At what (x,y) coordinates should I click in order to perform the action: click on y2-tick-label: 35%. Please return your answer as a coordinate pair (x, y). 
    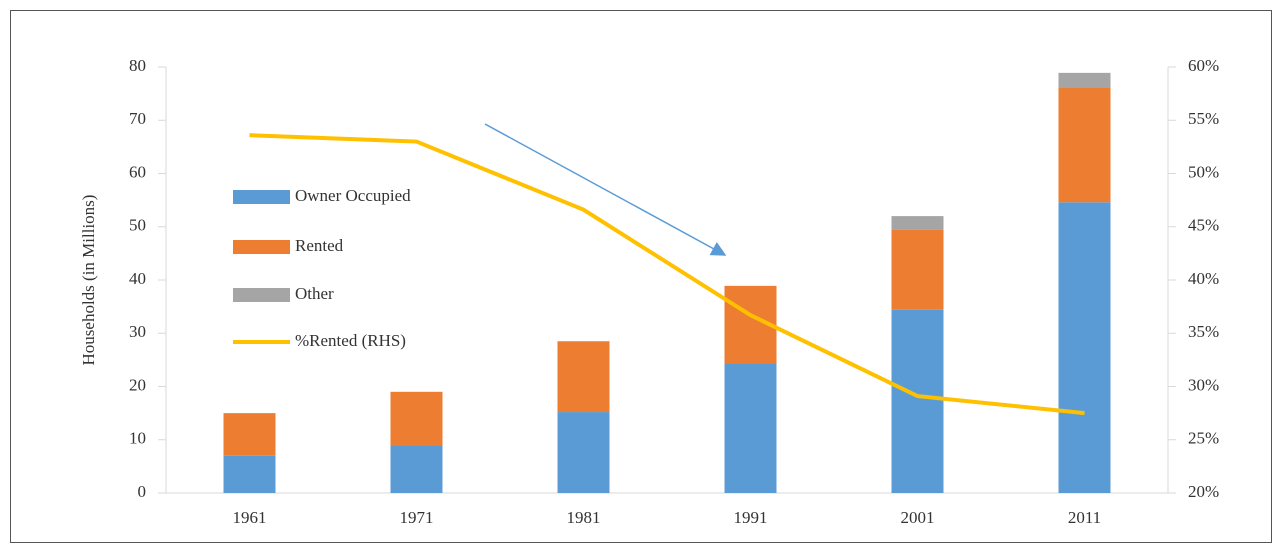
    Looking at the image, I should click on (1203, 331).